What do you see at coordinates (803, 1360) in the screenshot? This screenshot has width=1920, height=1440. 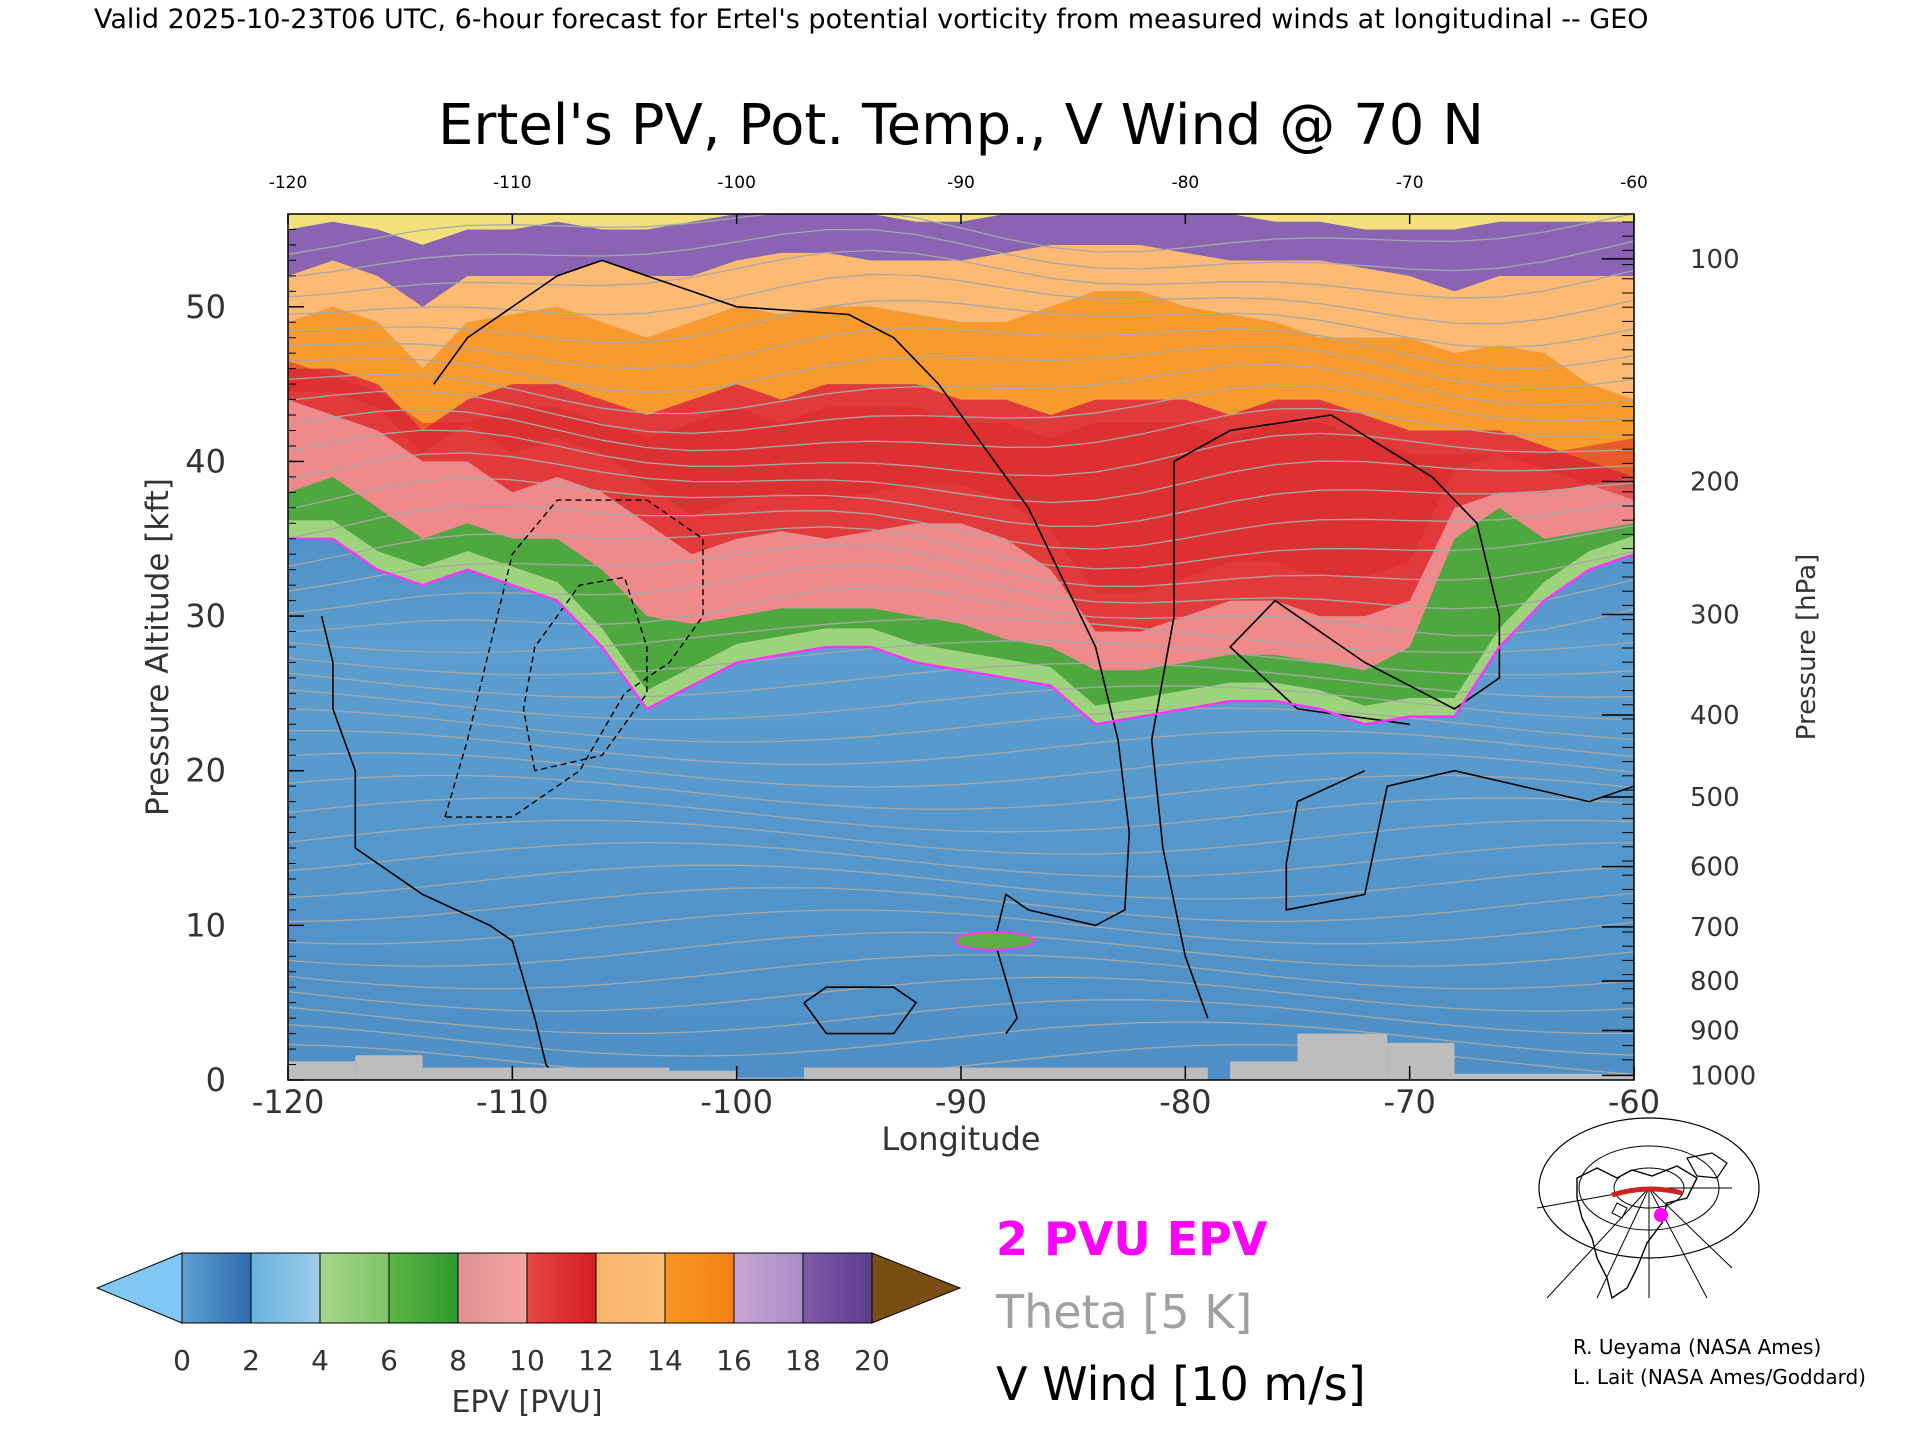 I see `colorbar-tick-label: 18` at bounding box center [803, 1360].